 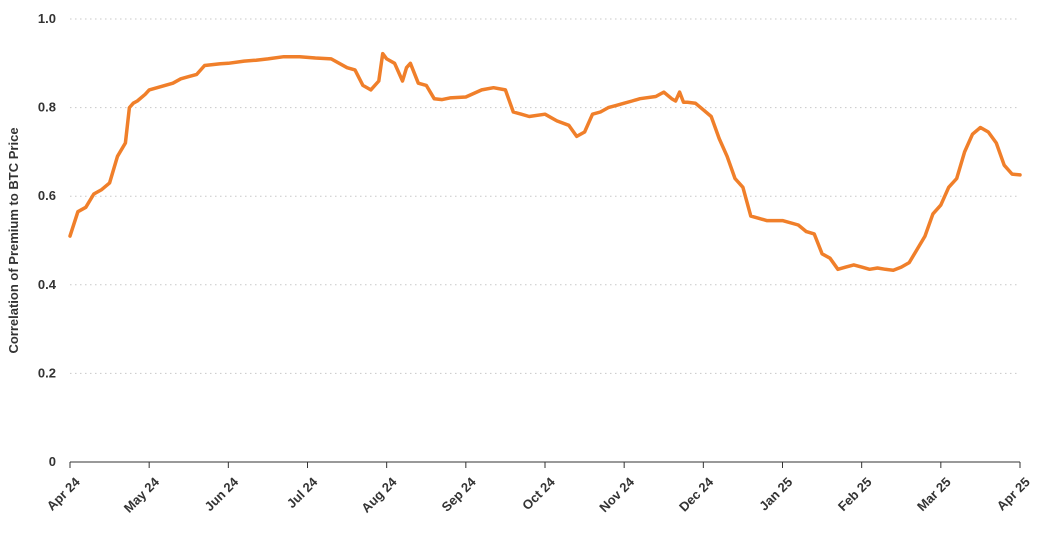 What do you see at coordinates (47, 195) in the screenshot?
I see `y-tick-label: 0.6` at bounding box center [47, 195].